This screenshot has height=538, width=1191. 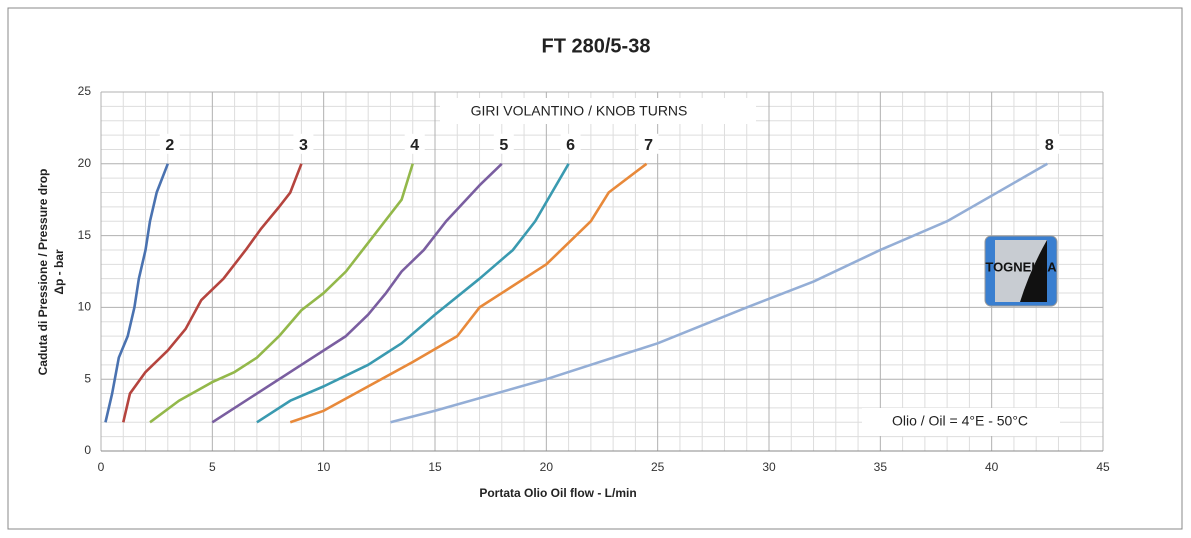 I want to click on y-tick-label: 15, so click(x=85, y=235).